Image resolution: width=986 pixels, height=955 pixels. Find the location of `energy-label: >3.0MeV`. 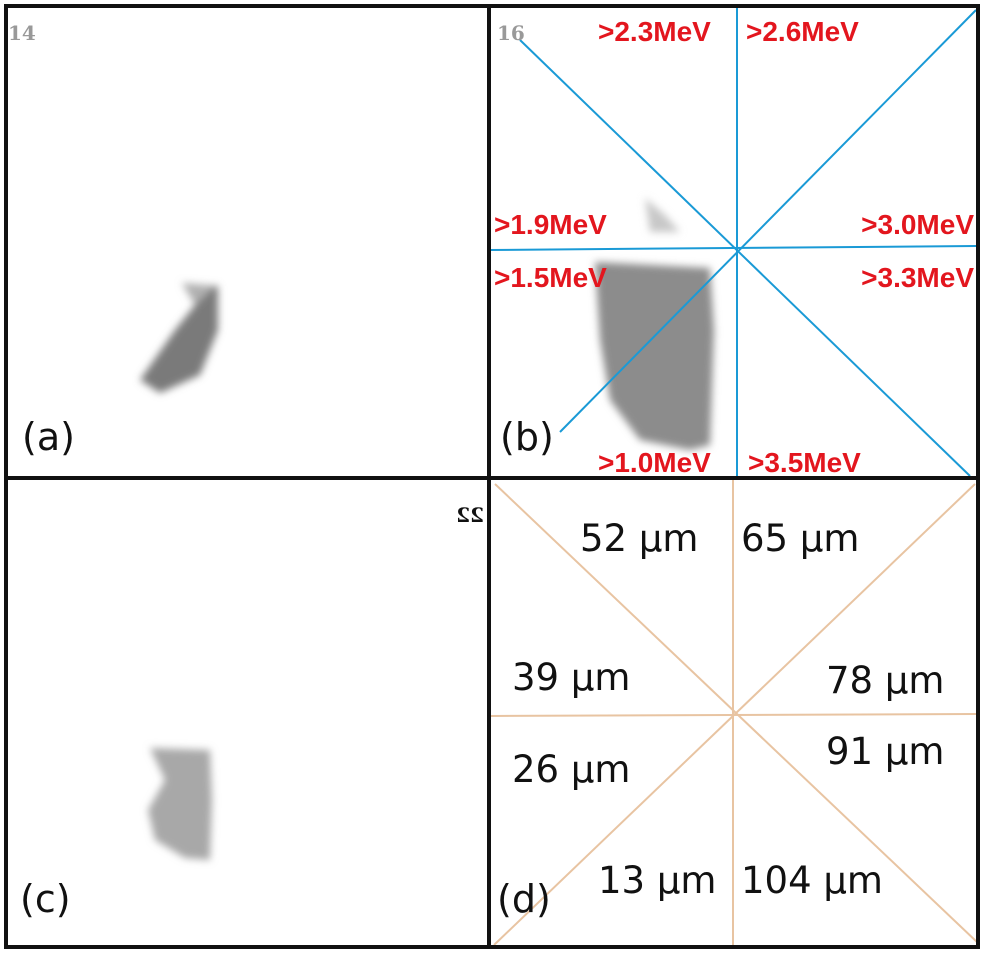

energy-label: >3.0MeV is located at coordinates (917, 224).